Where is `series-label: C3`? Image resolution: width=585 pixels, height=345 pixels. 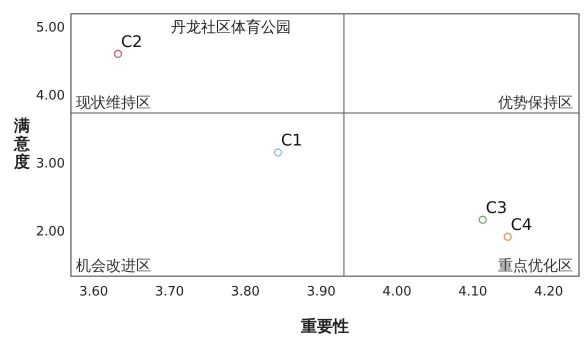 series-label: C3 is located at coordinates (497, 207).